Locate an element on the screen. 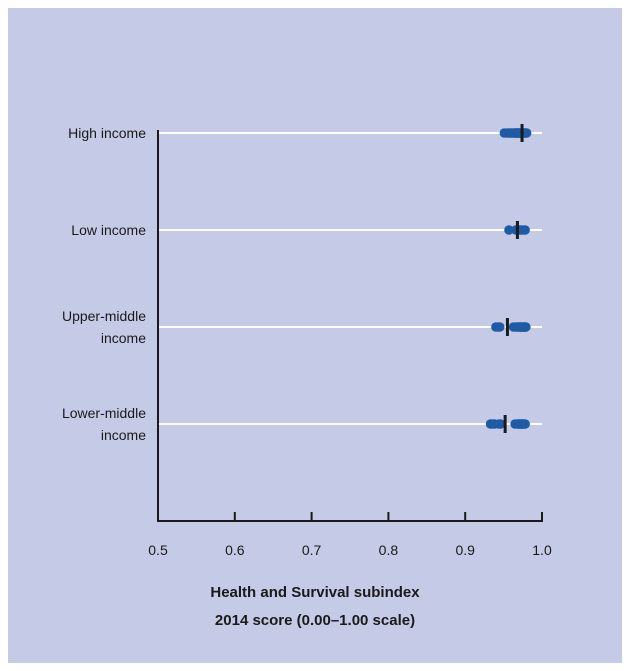 Image resolution: width=630 pixels, height=671 pixels. x-axis-title-line-1: Health and Survival subindex is located at coordinates (315, 592).